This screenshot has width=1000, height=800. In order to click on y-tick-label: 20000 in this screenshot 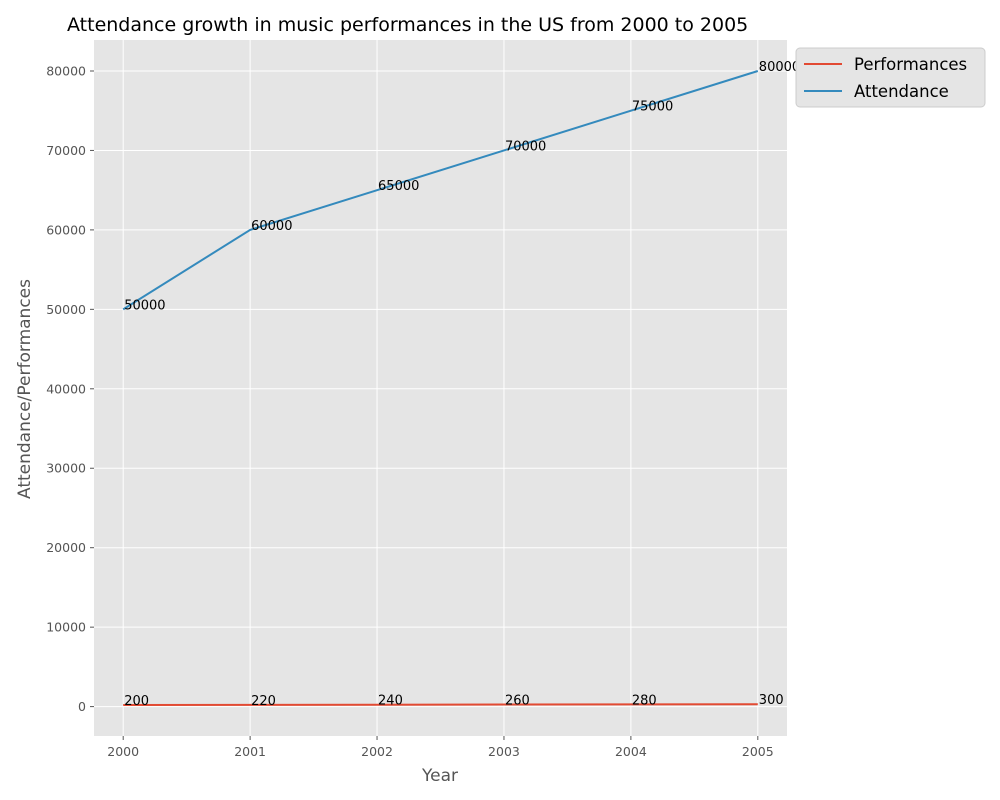, I will do `click(66, 547)`.